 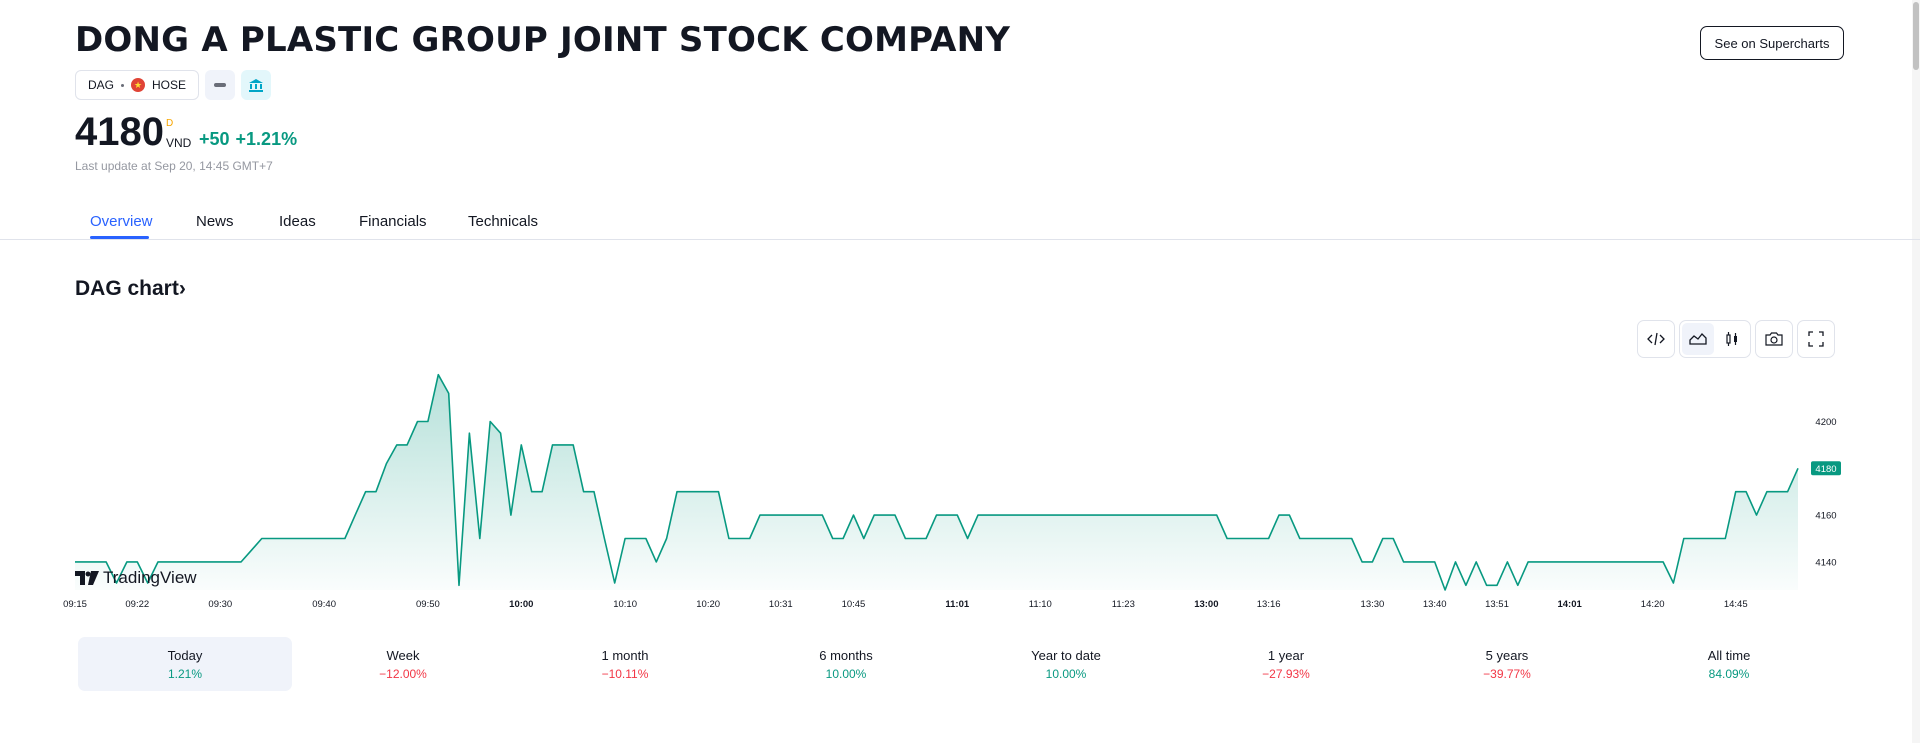 I want to click on period-button: Week −12.00%, so click(x=403, y=664).